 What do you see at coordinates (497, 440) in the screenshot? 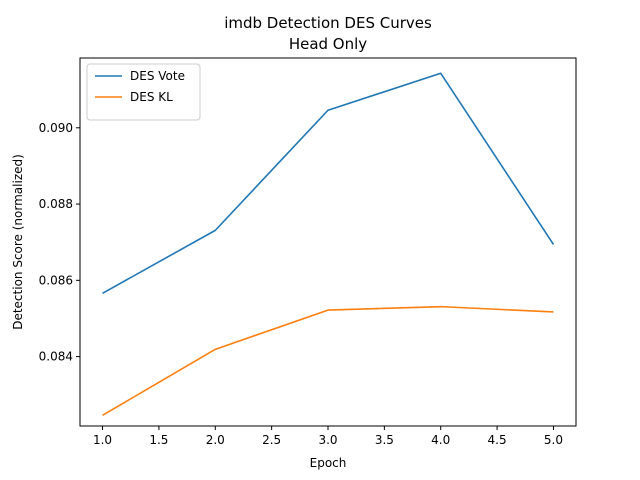
I see `x-tick-label: 4.5` at bounding box center [497, 440].